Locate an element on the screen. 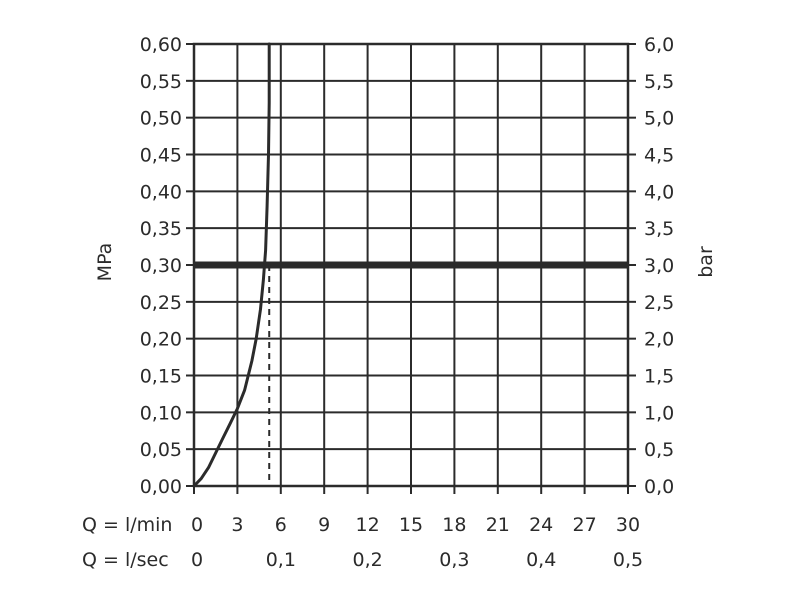 This screenshot has height=600, width=800. y-tick-label-left: 0,20 is located at coordinates (161, 340).